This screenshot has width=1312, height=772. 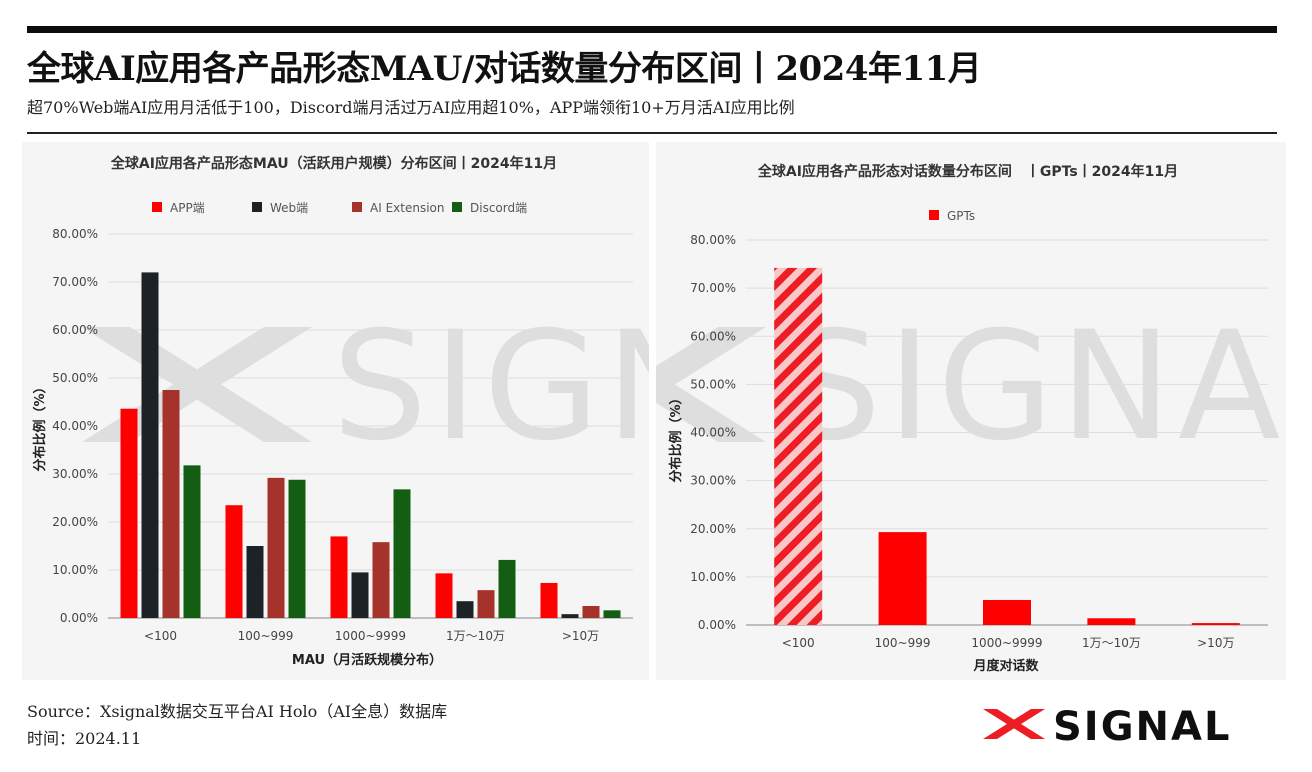 I want to click on header-top-rule, so click(x=652, y=29).